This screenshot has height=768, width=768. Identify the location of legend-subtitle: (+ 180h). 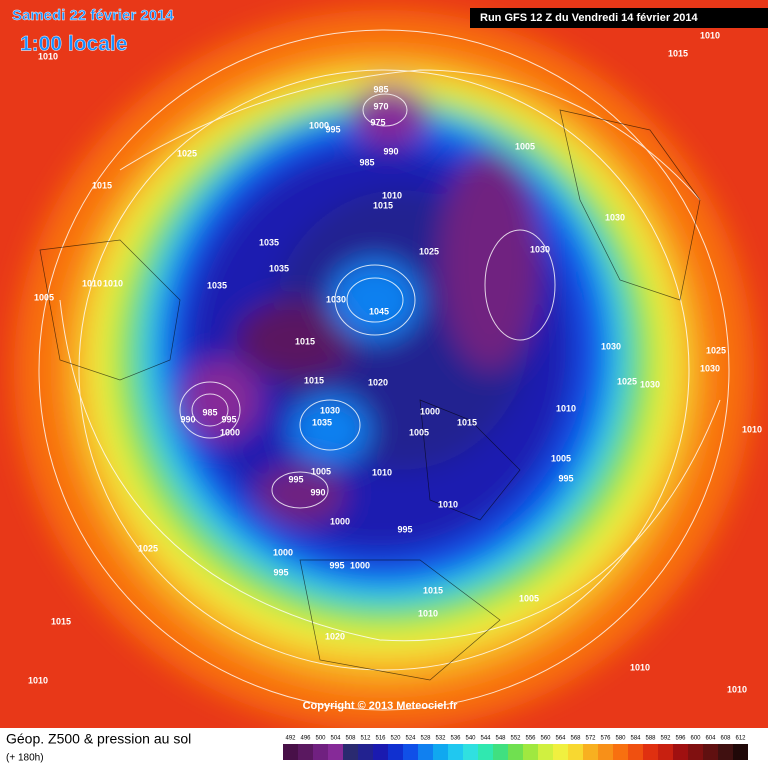
(25, 758).